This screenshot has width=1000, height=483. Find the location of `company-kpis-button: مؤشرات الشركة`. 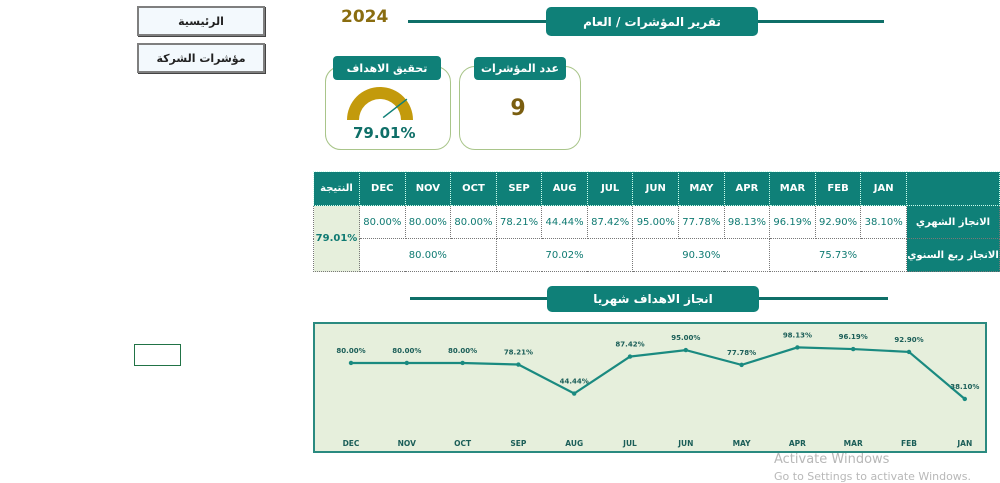

company-kpis-button: مؤشرات الشركة is located at coordinates (201, 58).